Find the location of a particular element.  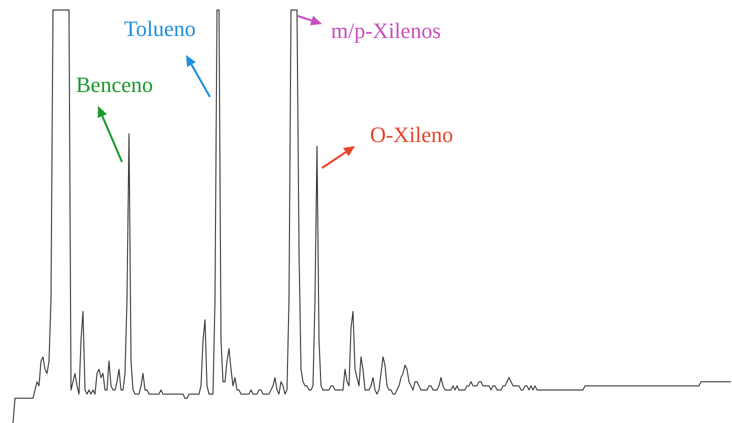

annotation: O-Xileno is located at coordinates (412, 134).